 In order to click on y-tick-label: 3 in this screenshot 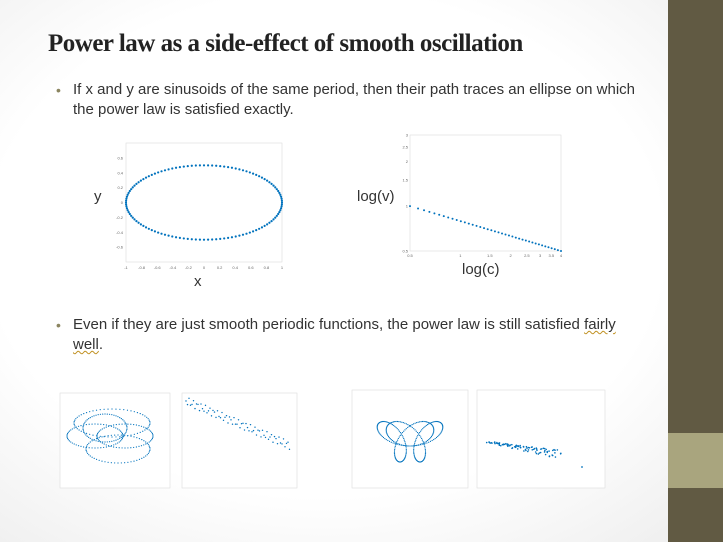, I will do `click(407, 135)`.